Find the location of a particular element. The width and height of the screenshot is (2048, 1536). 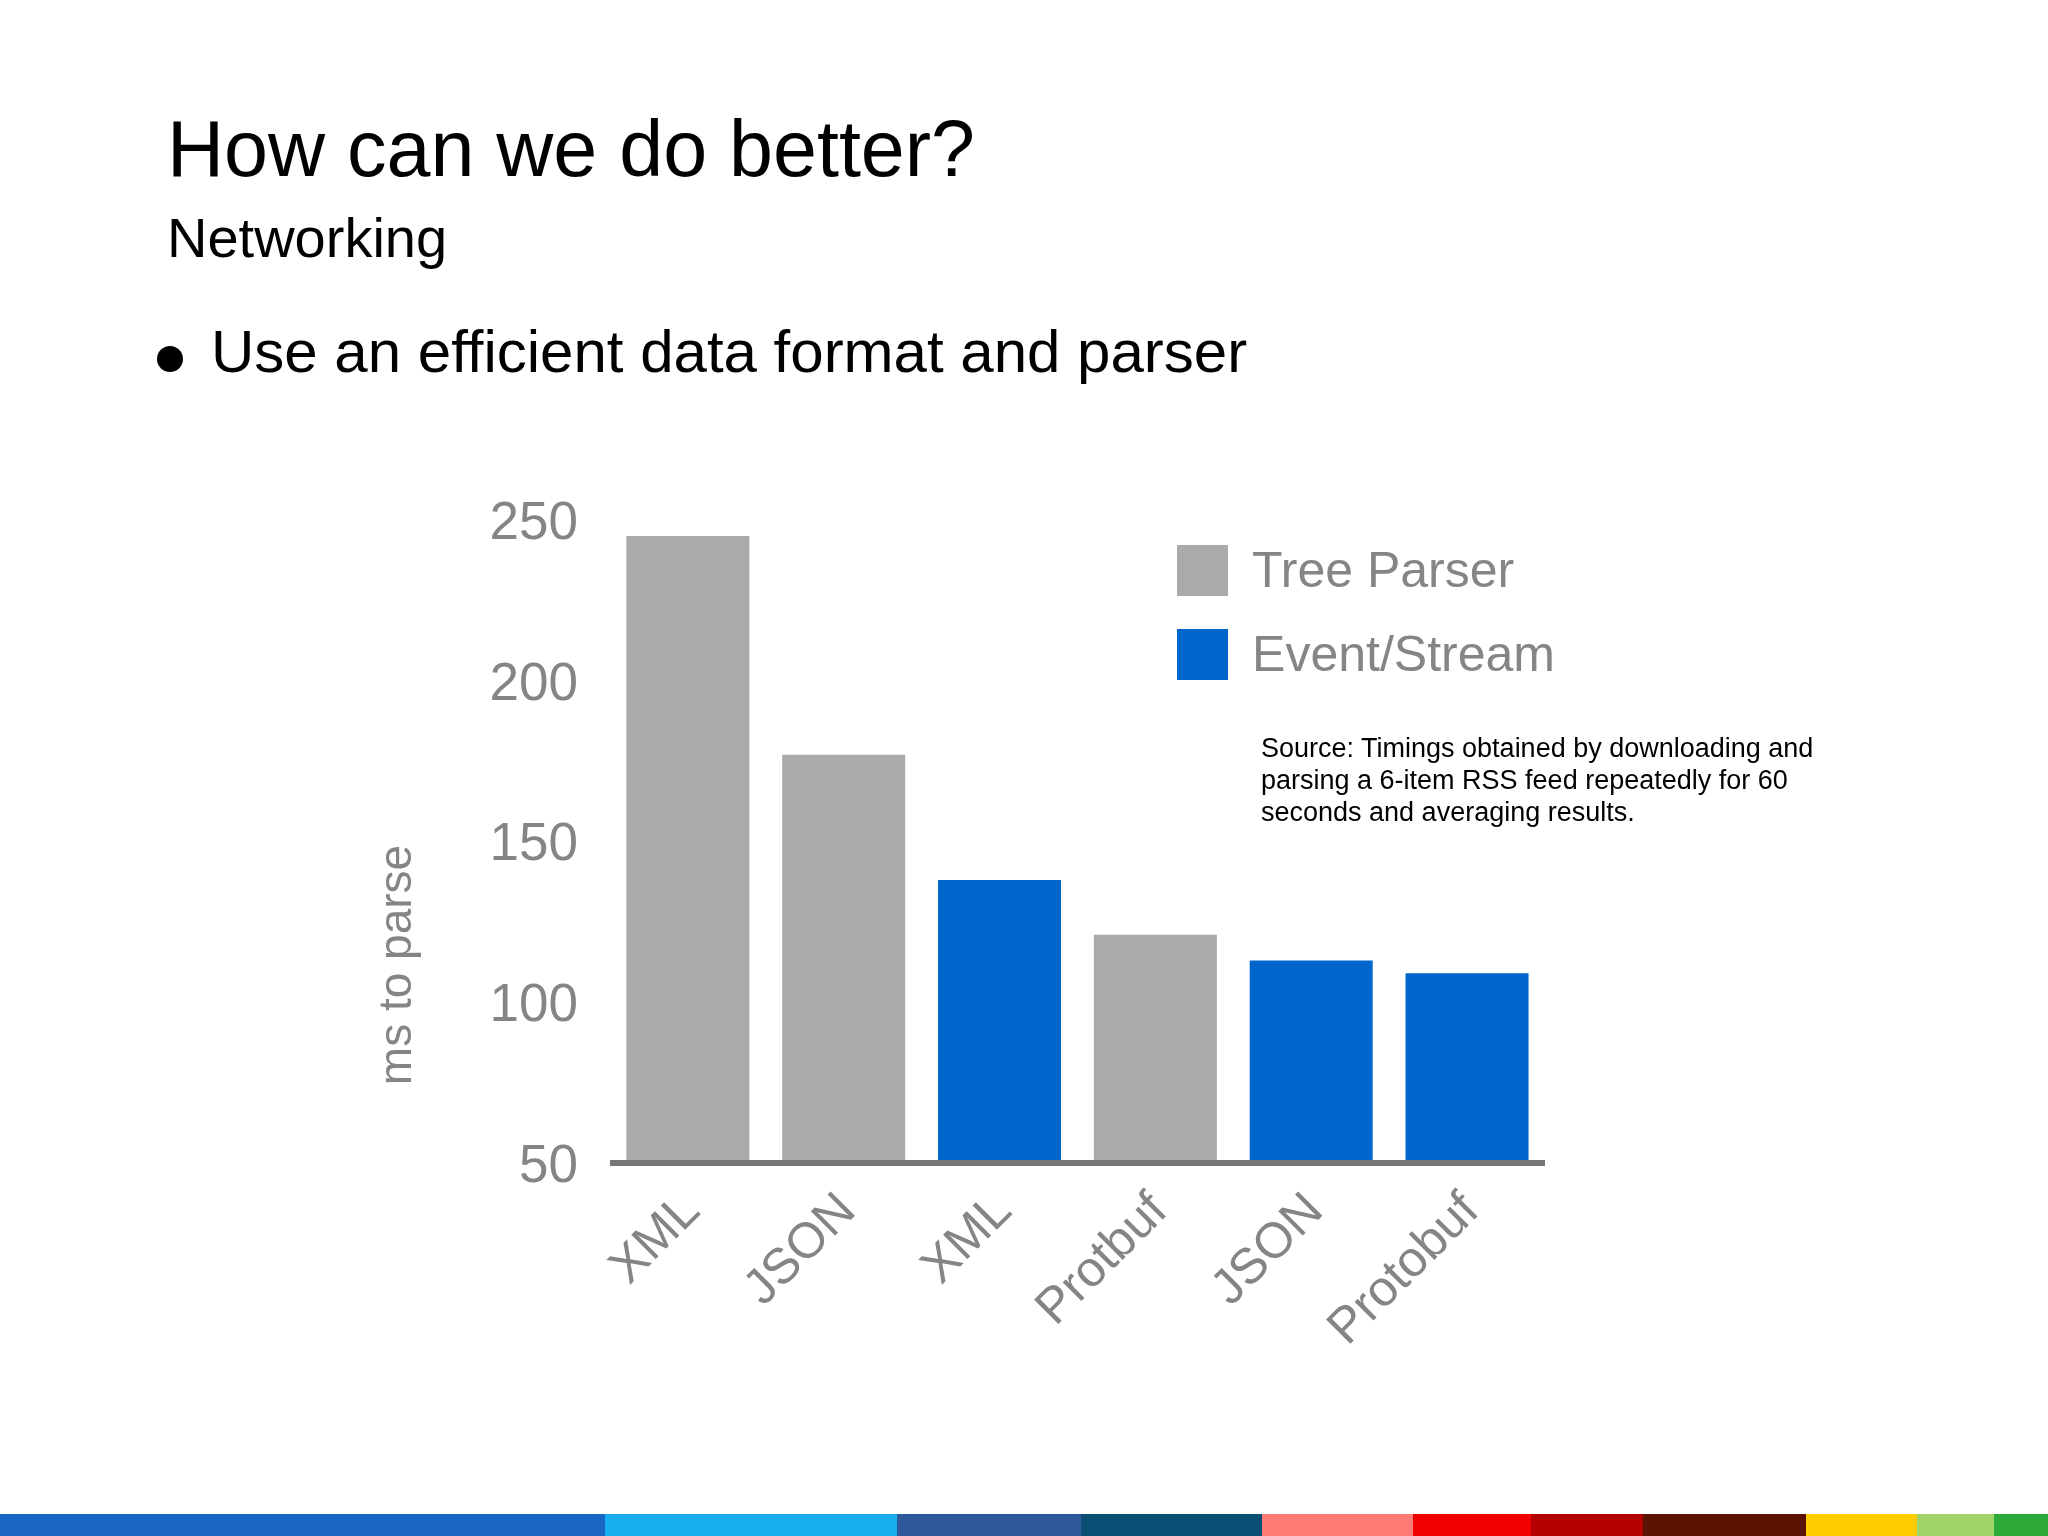

annotation: Source: Timings obtained by downloading and parsing a 6-item RSS feed repeatedly for 60 seconds and averaging results. is located at coordinates (1538, 780).